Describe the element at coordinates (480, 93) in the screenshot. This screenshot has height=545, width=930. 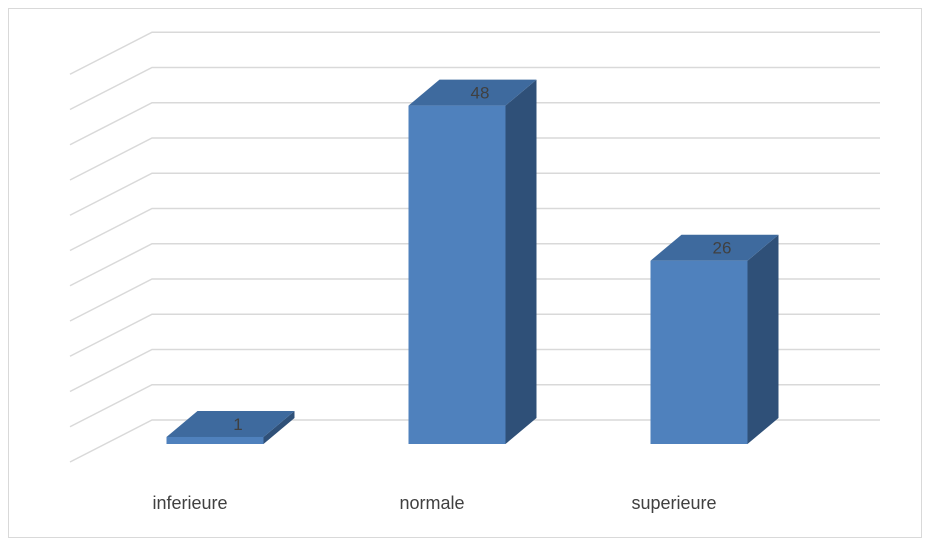
I see `data-label: 48` at that location.